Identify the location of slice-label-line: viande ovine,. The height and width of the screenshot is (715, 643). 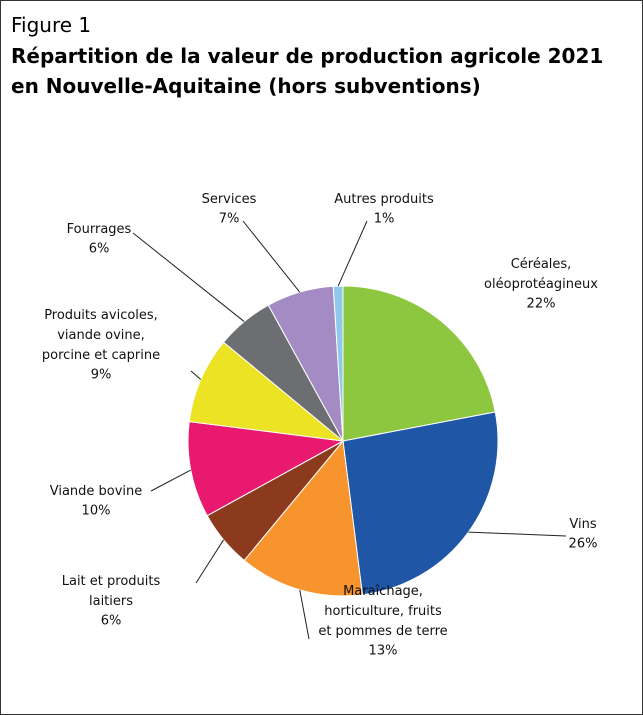
(101, 335).